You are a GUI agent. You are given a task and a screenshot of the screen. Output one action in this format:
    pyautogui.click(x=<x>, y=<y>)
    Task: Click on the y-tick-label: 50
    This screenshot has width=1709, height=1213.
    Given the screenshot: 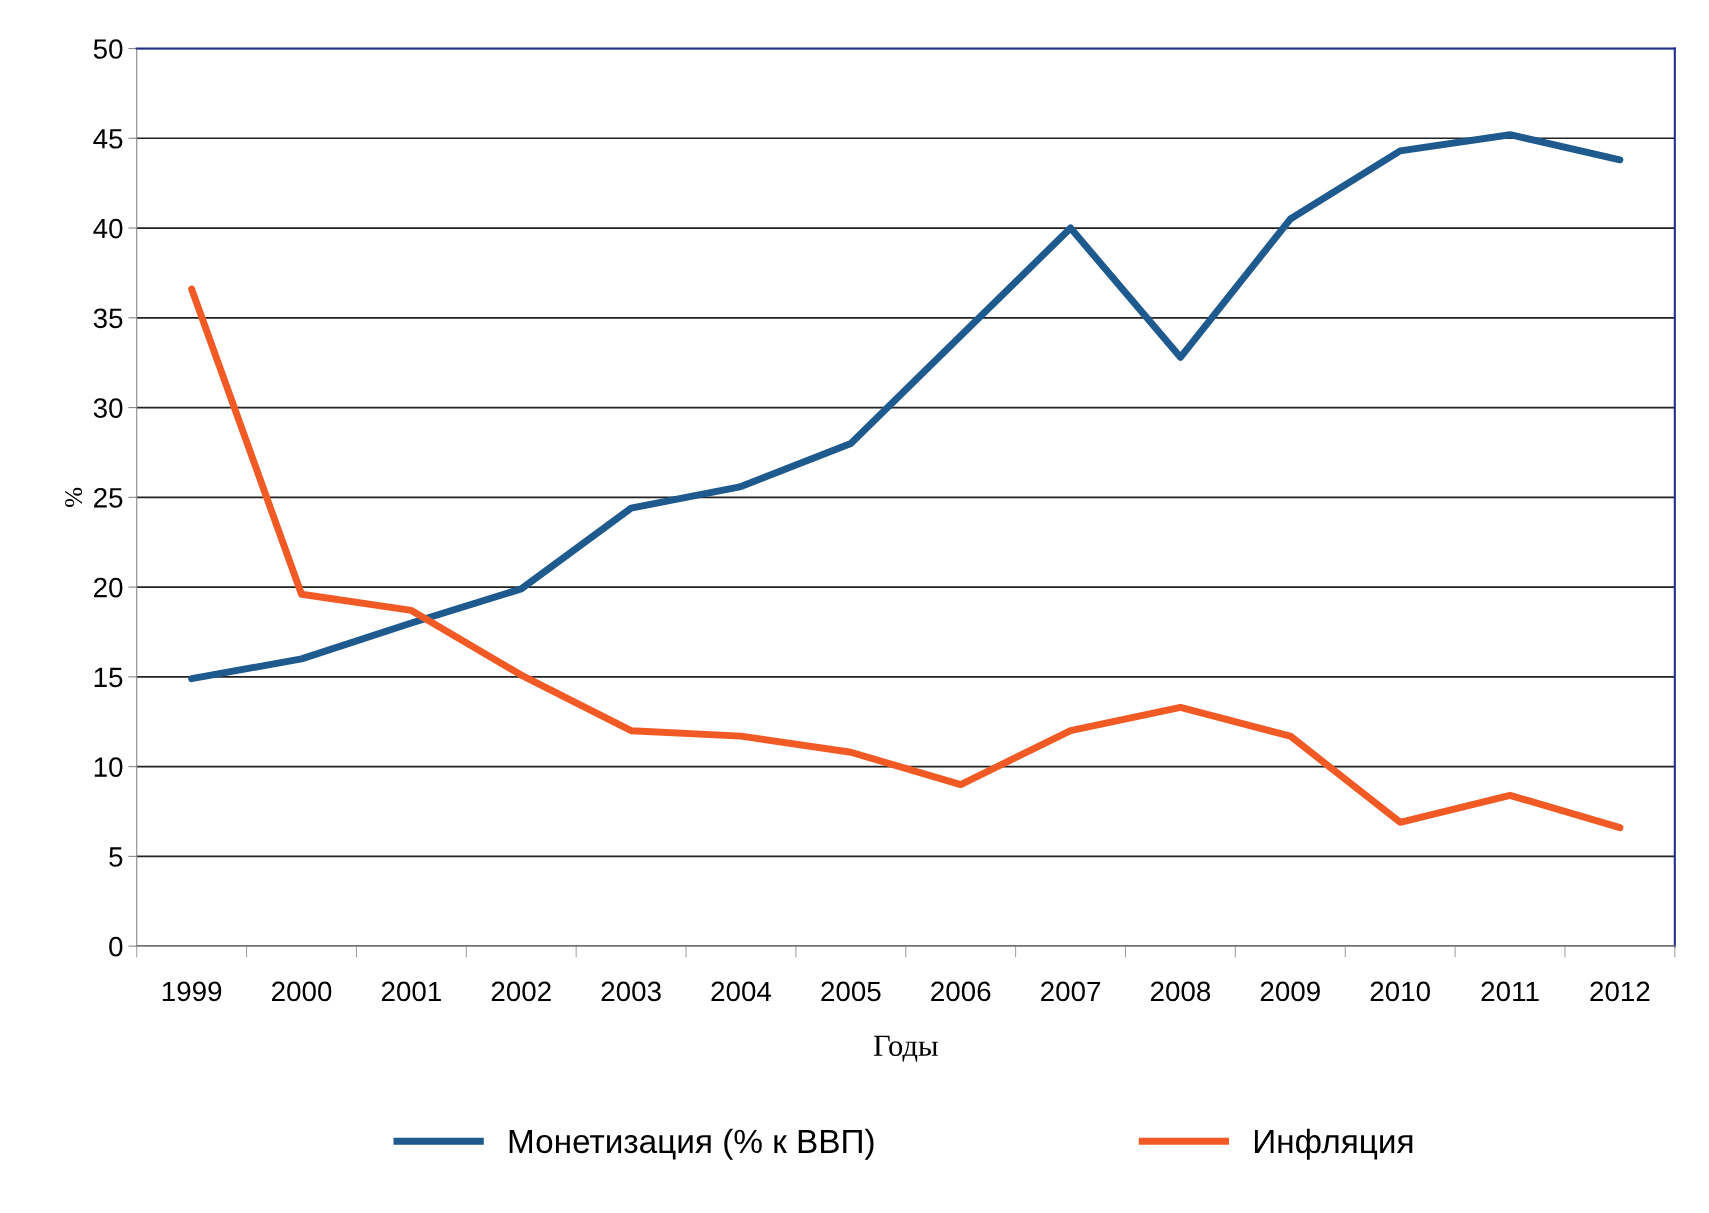 What is the action you would take?
    pyautogui.click(x=108, y=49)
    